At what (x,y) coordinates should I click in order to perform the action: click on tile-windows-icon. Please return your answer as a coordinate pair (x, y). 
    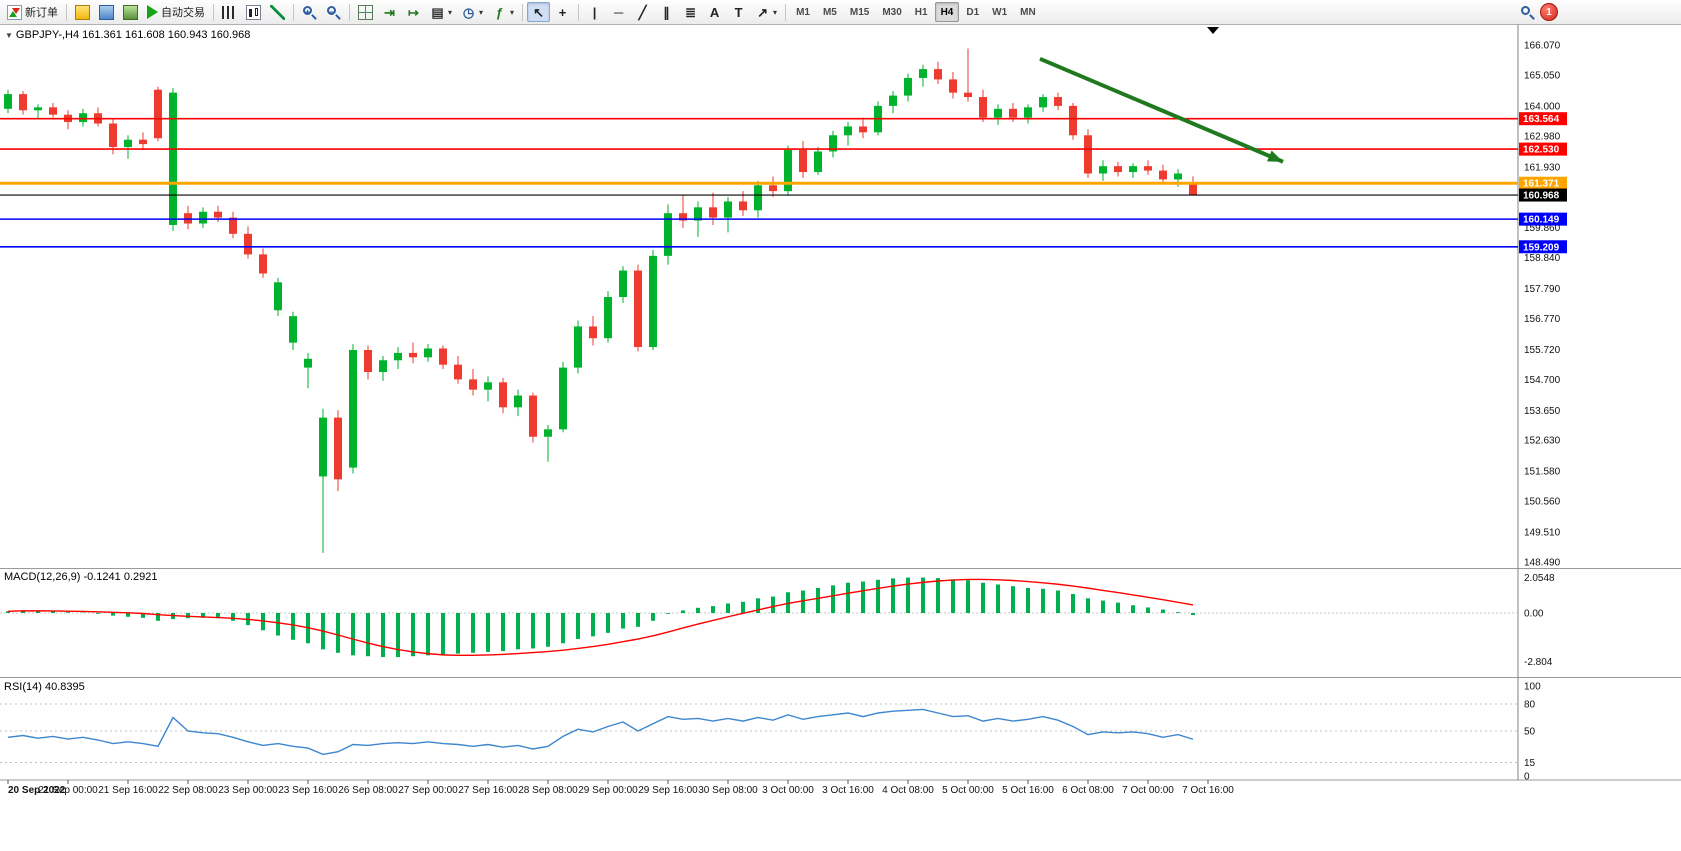
    Looking at the image, I should click on (365, 12).